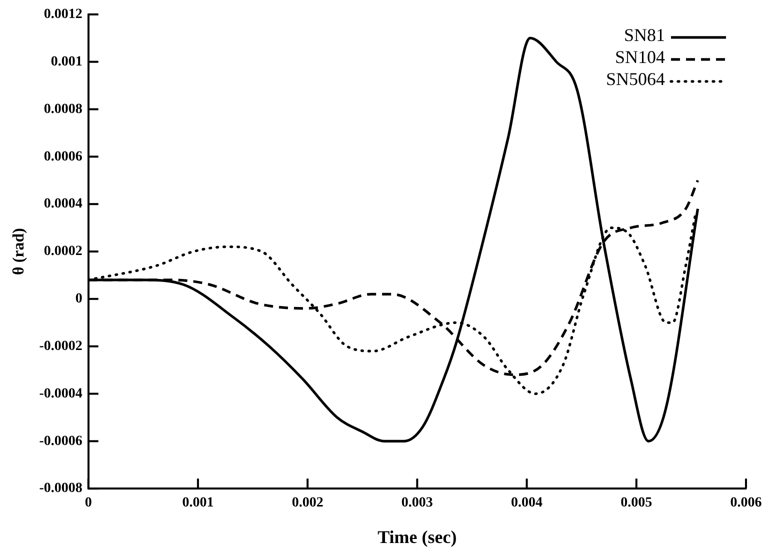  I want to click on legend-label: SN5064, so click(635, 79).